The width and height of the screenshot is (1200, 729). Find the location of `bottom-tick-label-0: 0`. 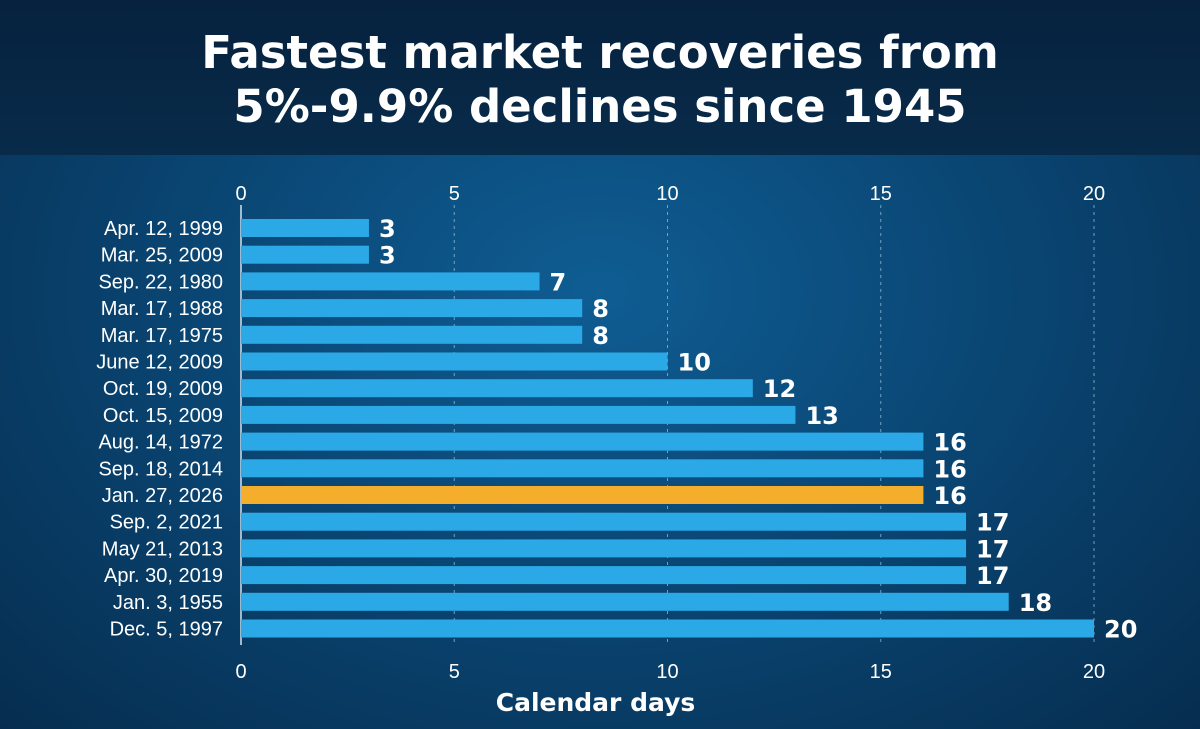

bottom-tick-label-0: 0 is located at coordinates (240, 672).